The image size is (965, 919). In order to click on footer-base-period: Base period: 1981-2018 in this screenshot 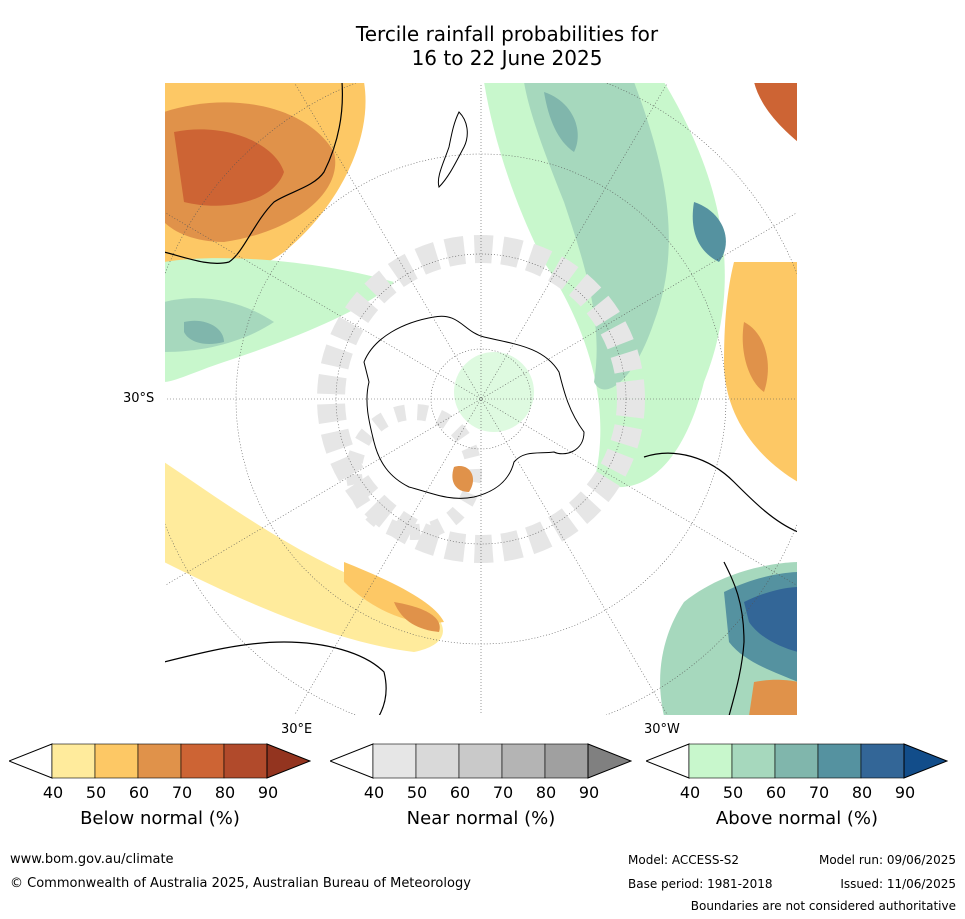, I will do `click(700, 884)`.